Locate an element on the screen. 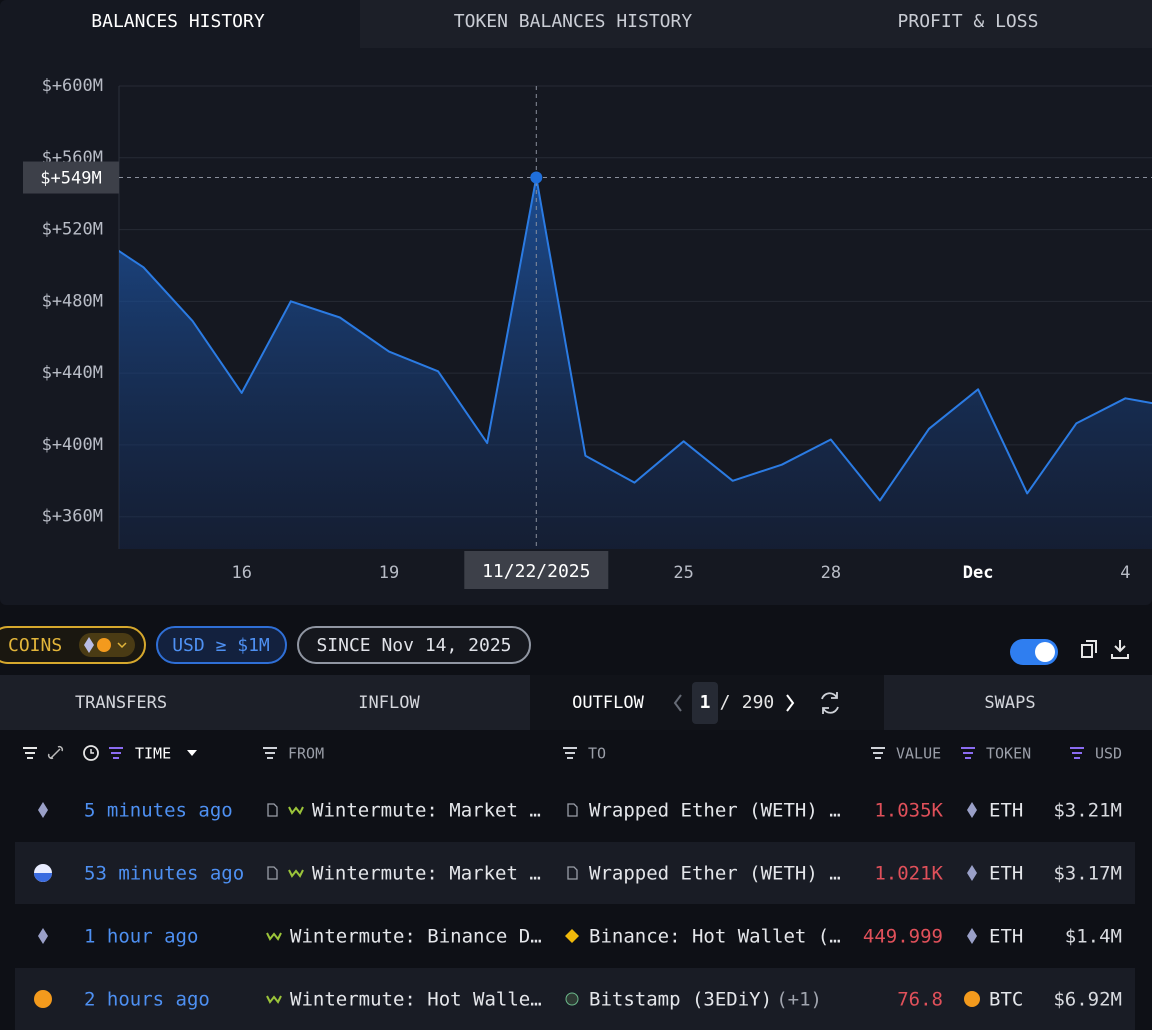 The width and height of the screenshot is (1152, 1030). link-icon is located at coordinates (55, 752).